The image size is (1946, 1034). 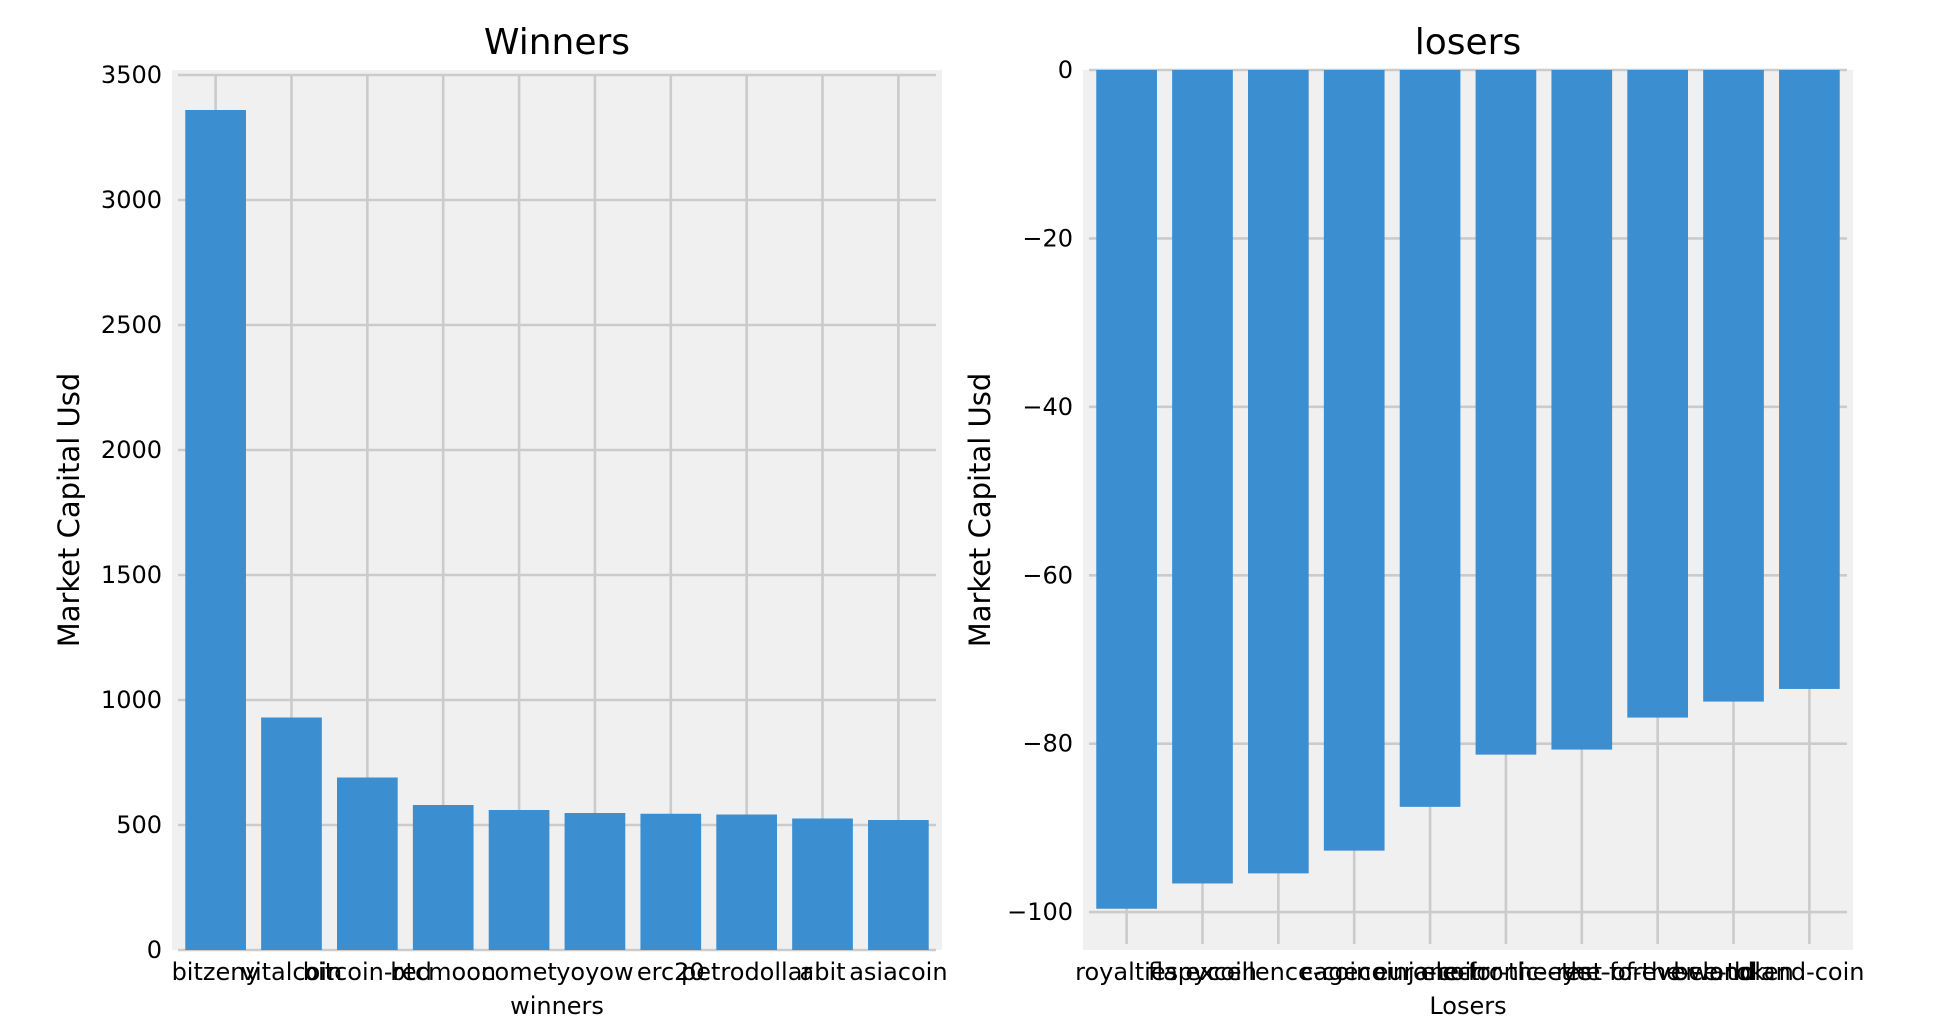 I want to click on chart-title: Winners, so click(x=557, y=42).